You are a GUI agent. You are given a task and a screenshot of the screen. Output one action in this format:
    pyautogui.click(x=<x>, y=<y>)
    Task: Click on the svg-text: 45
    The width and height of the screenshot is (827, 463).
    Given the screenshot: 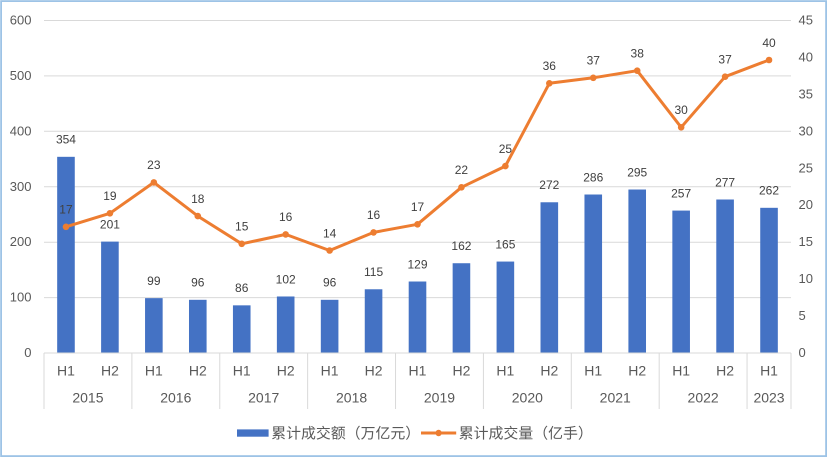 What is the action you would take?
    pyautogui.click(x=806, y=20)
    